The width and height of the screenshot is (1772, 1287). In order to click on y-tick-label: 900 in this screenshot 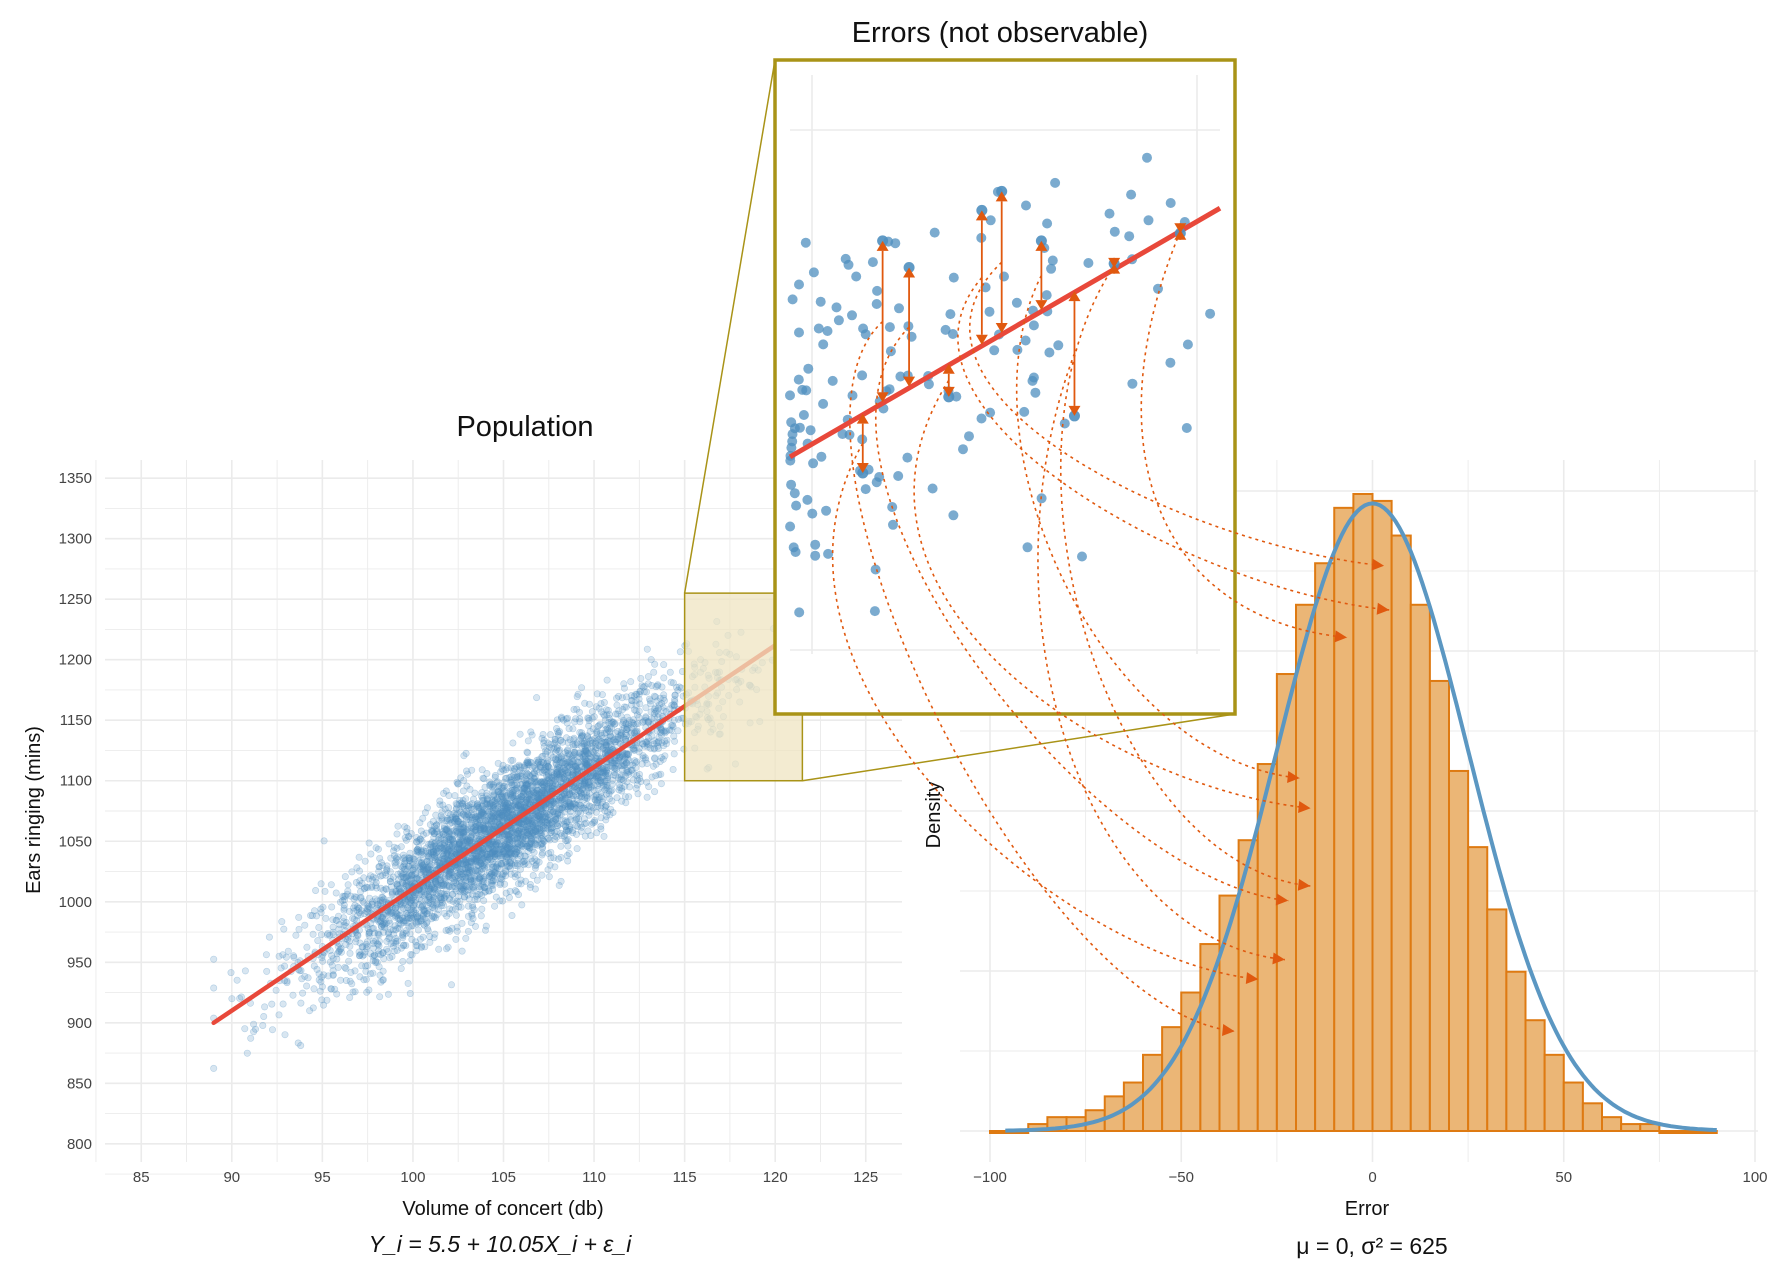, I will do `click(79, 1023)`.